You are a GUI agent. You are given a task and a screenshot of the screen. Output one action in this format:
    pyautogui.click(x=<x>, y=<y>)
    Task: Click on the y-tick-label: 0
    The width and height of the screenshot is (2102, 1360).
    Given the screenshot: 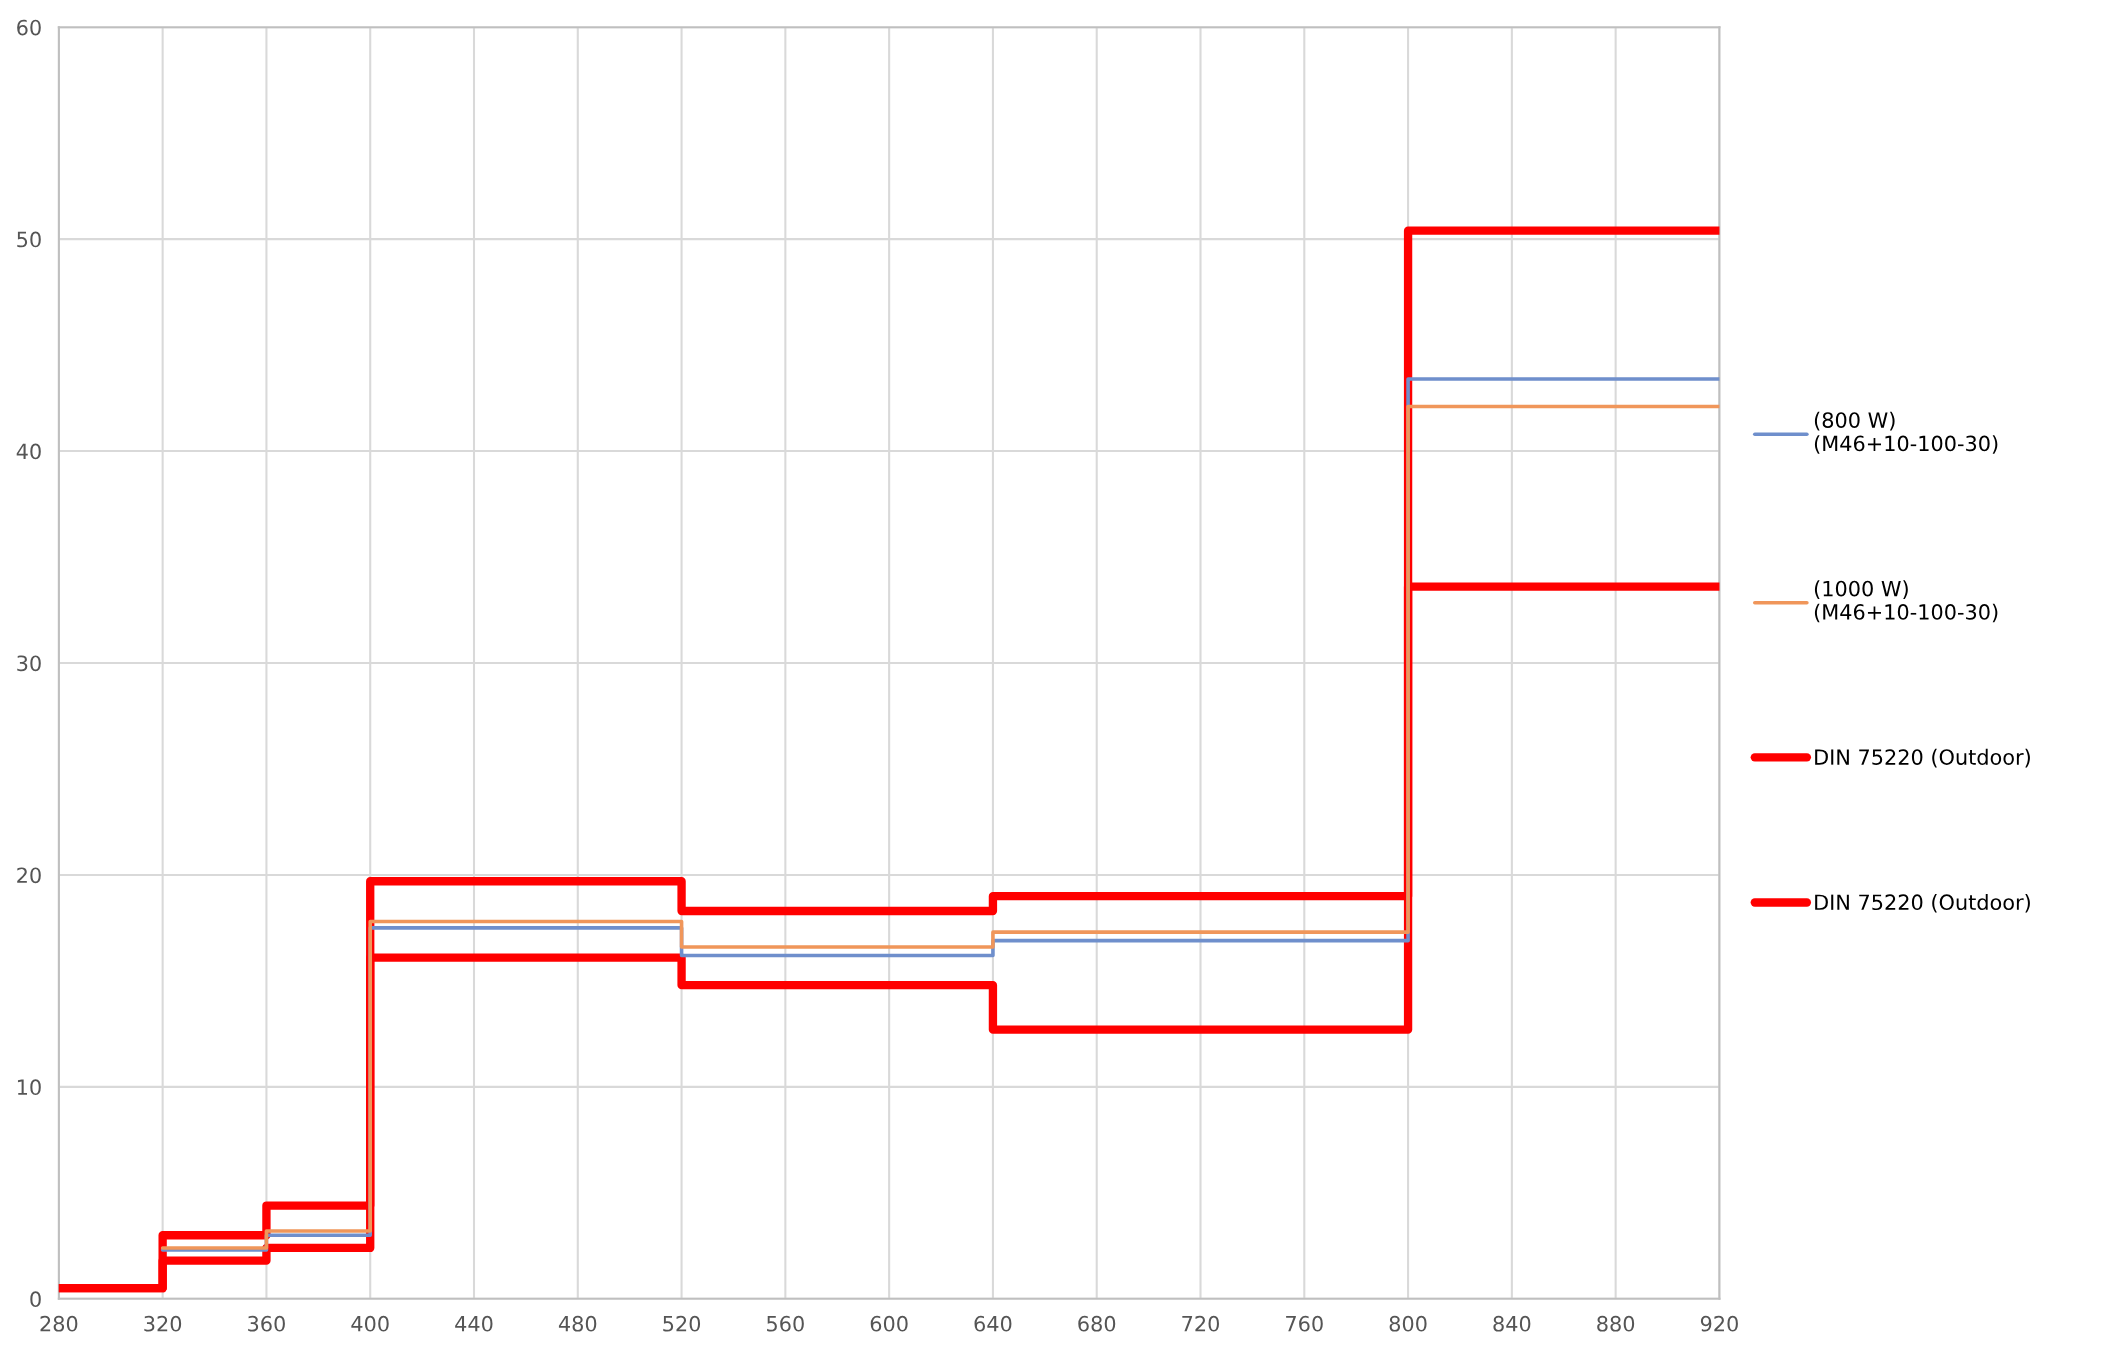 What is the action you would take?
    pyautogui.click(x=35, y=1299)
    